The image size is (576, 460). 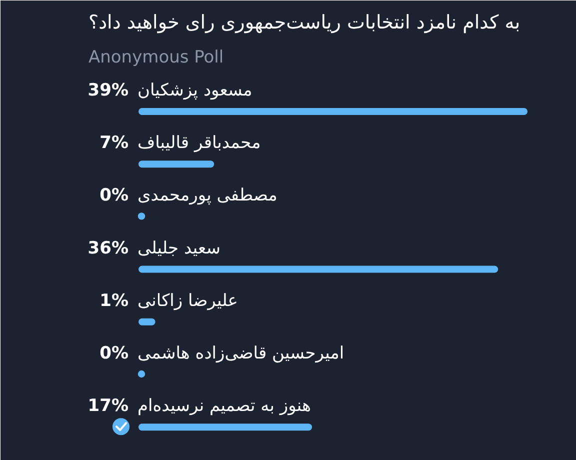 What do you see at coordinates (108, 90) in the screenshot?
I see `data-label: 39%` at bounding box center [108, 90].